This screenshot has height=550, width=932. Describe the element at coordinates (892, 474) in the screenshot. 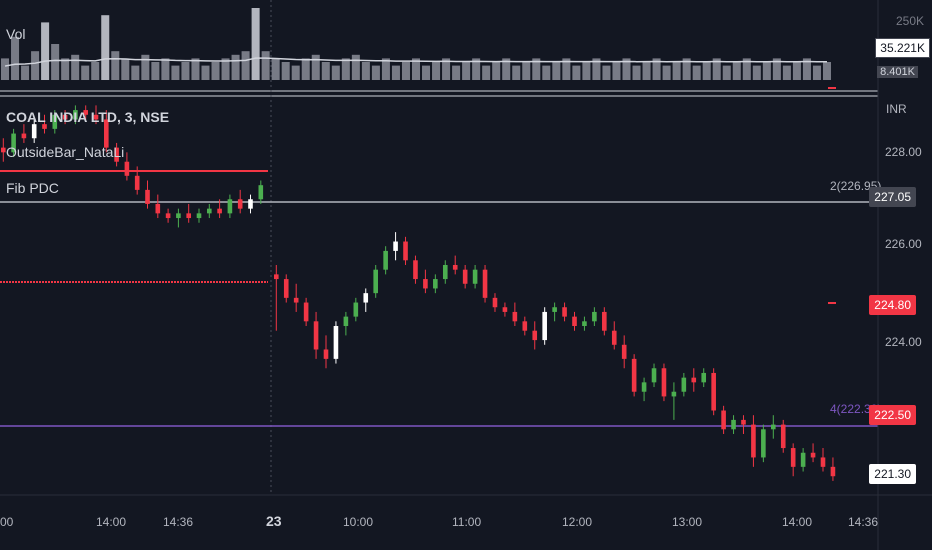

I see `price-badge-221-30: 221.30` at that location.